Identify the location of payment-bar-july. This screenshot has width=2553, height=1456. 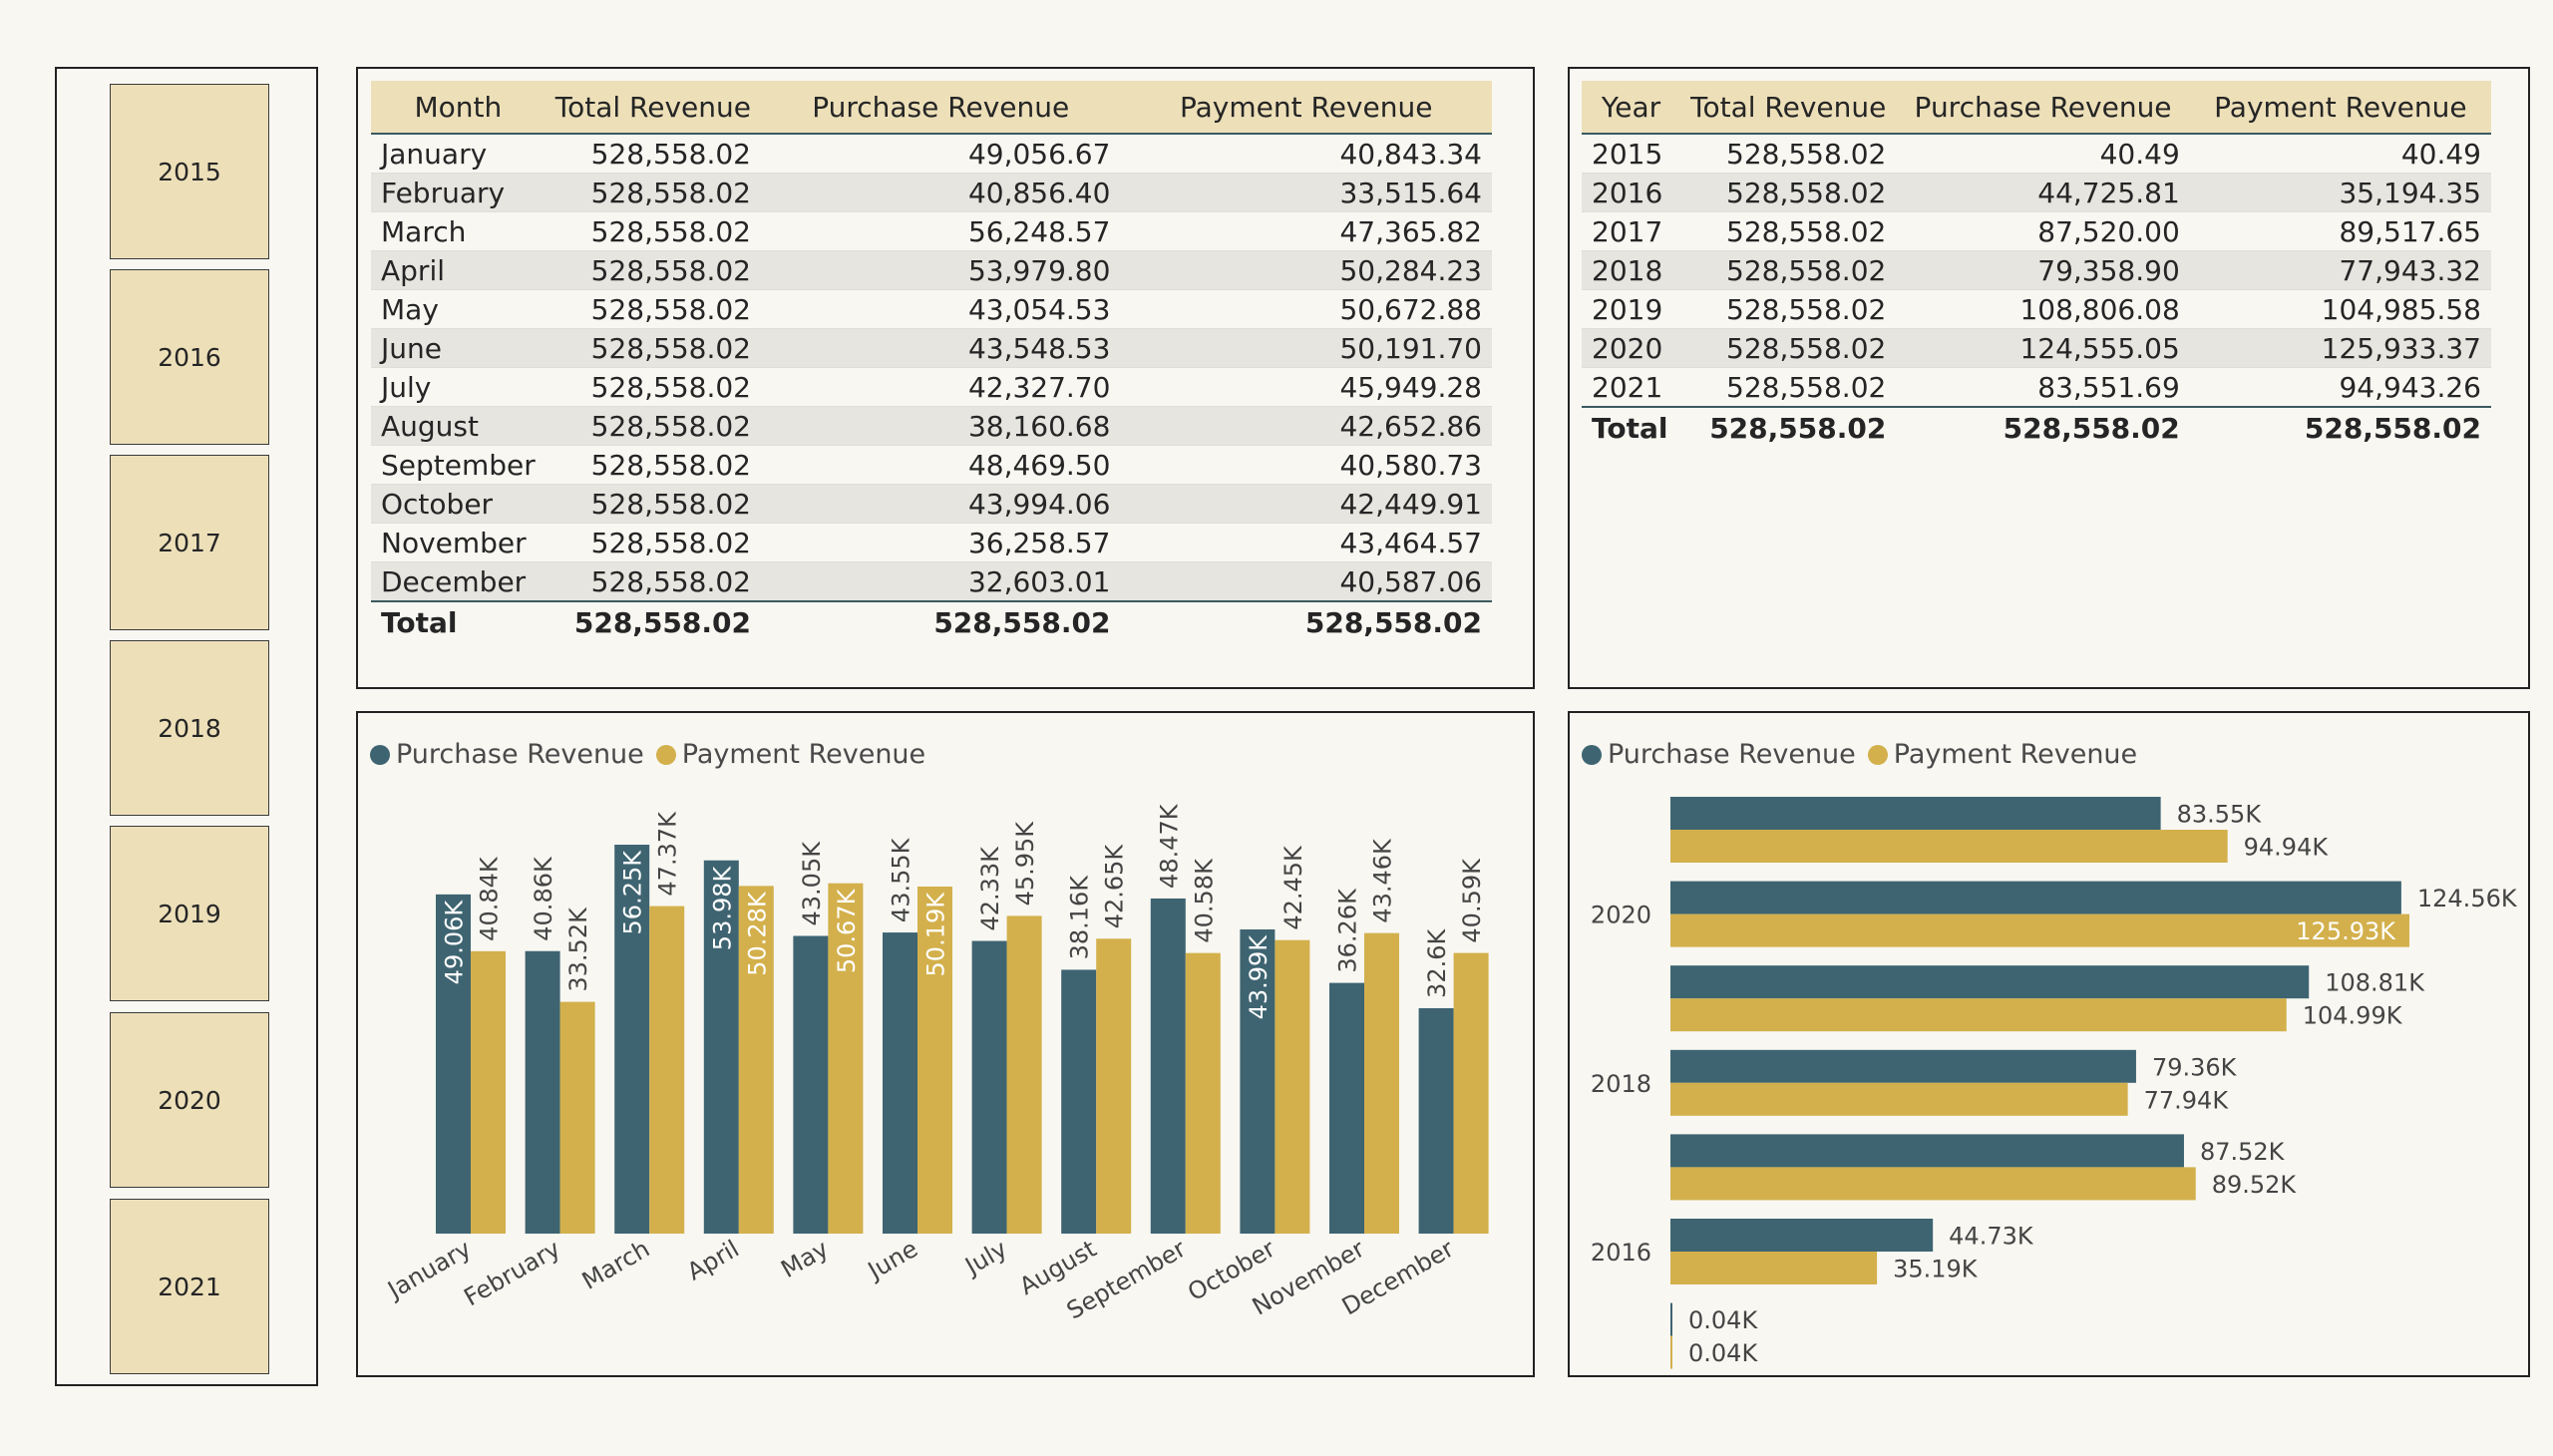
(1024, 1074).